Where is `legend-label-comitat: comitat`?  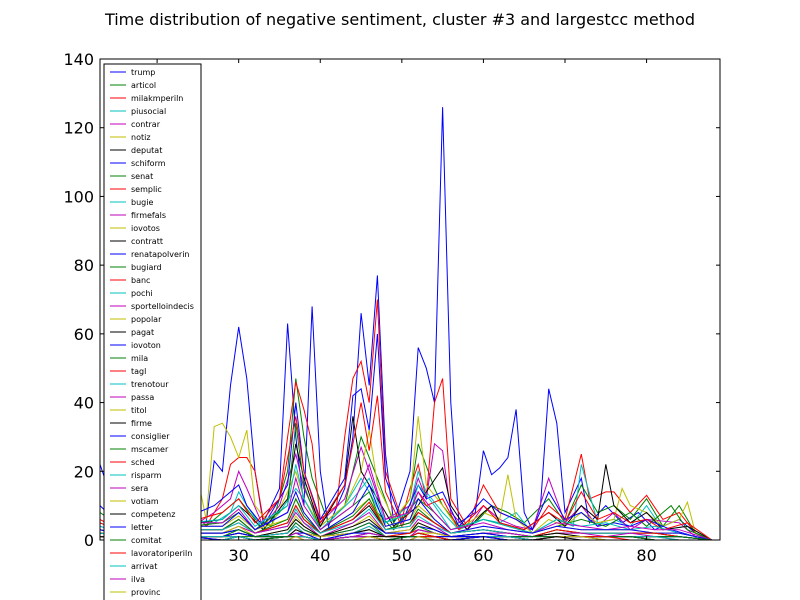 legend-label-comitat: comitat is located at coordinates (146, 540).